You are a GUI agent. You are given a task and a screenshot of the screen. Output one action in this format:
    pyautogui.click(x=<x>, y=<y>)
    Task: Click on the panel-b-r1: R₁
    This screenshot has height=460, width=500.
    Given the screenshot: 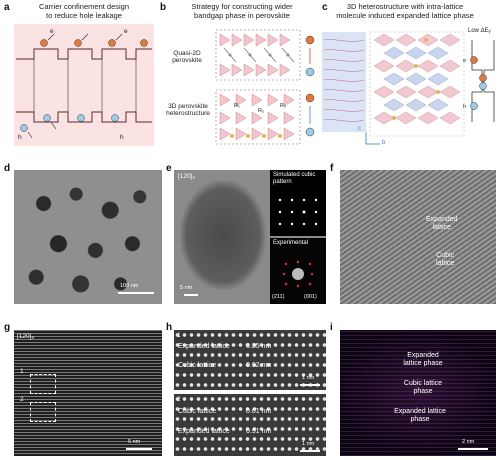 What is the action you would take?
    pyautogui.click(x=237, y=106)
    